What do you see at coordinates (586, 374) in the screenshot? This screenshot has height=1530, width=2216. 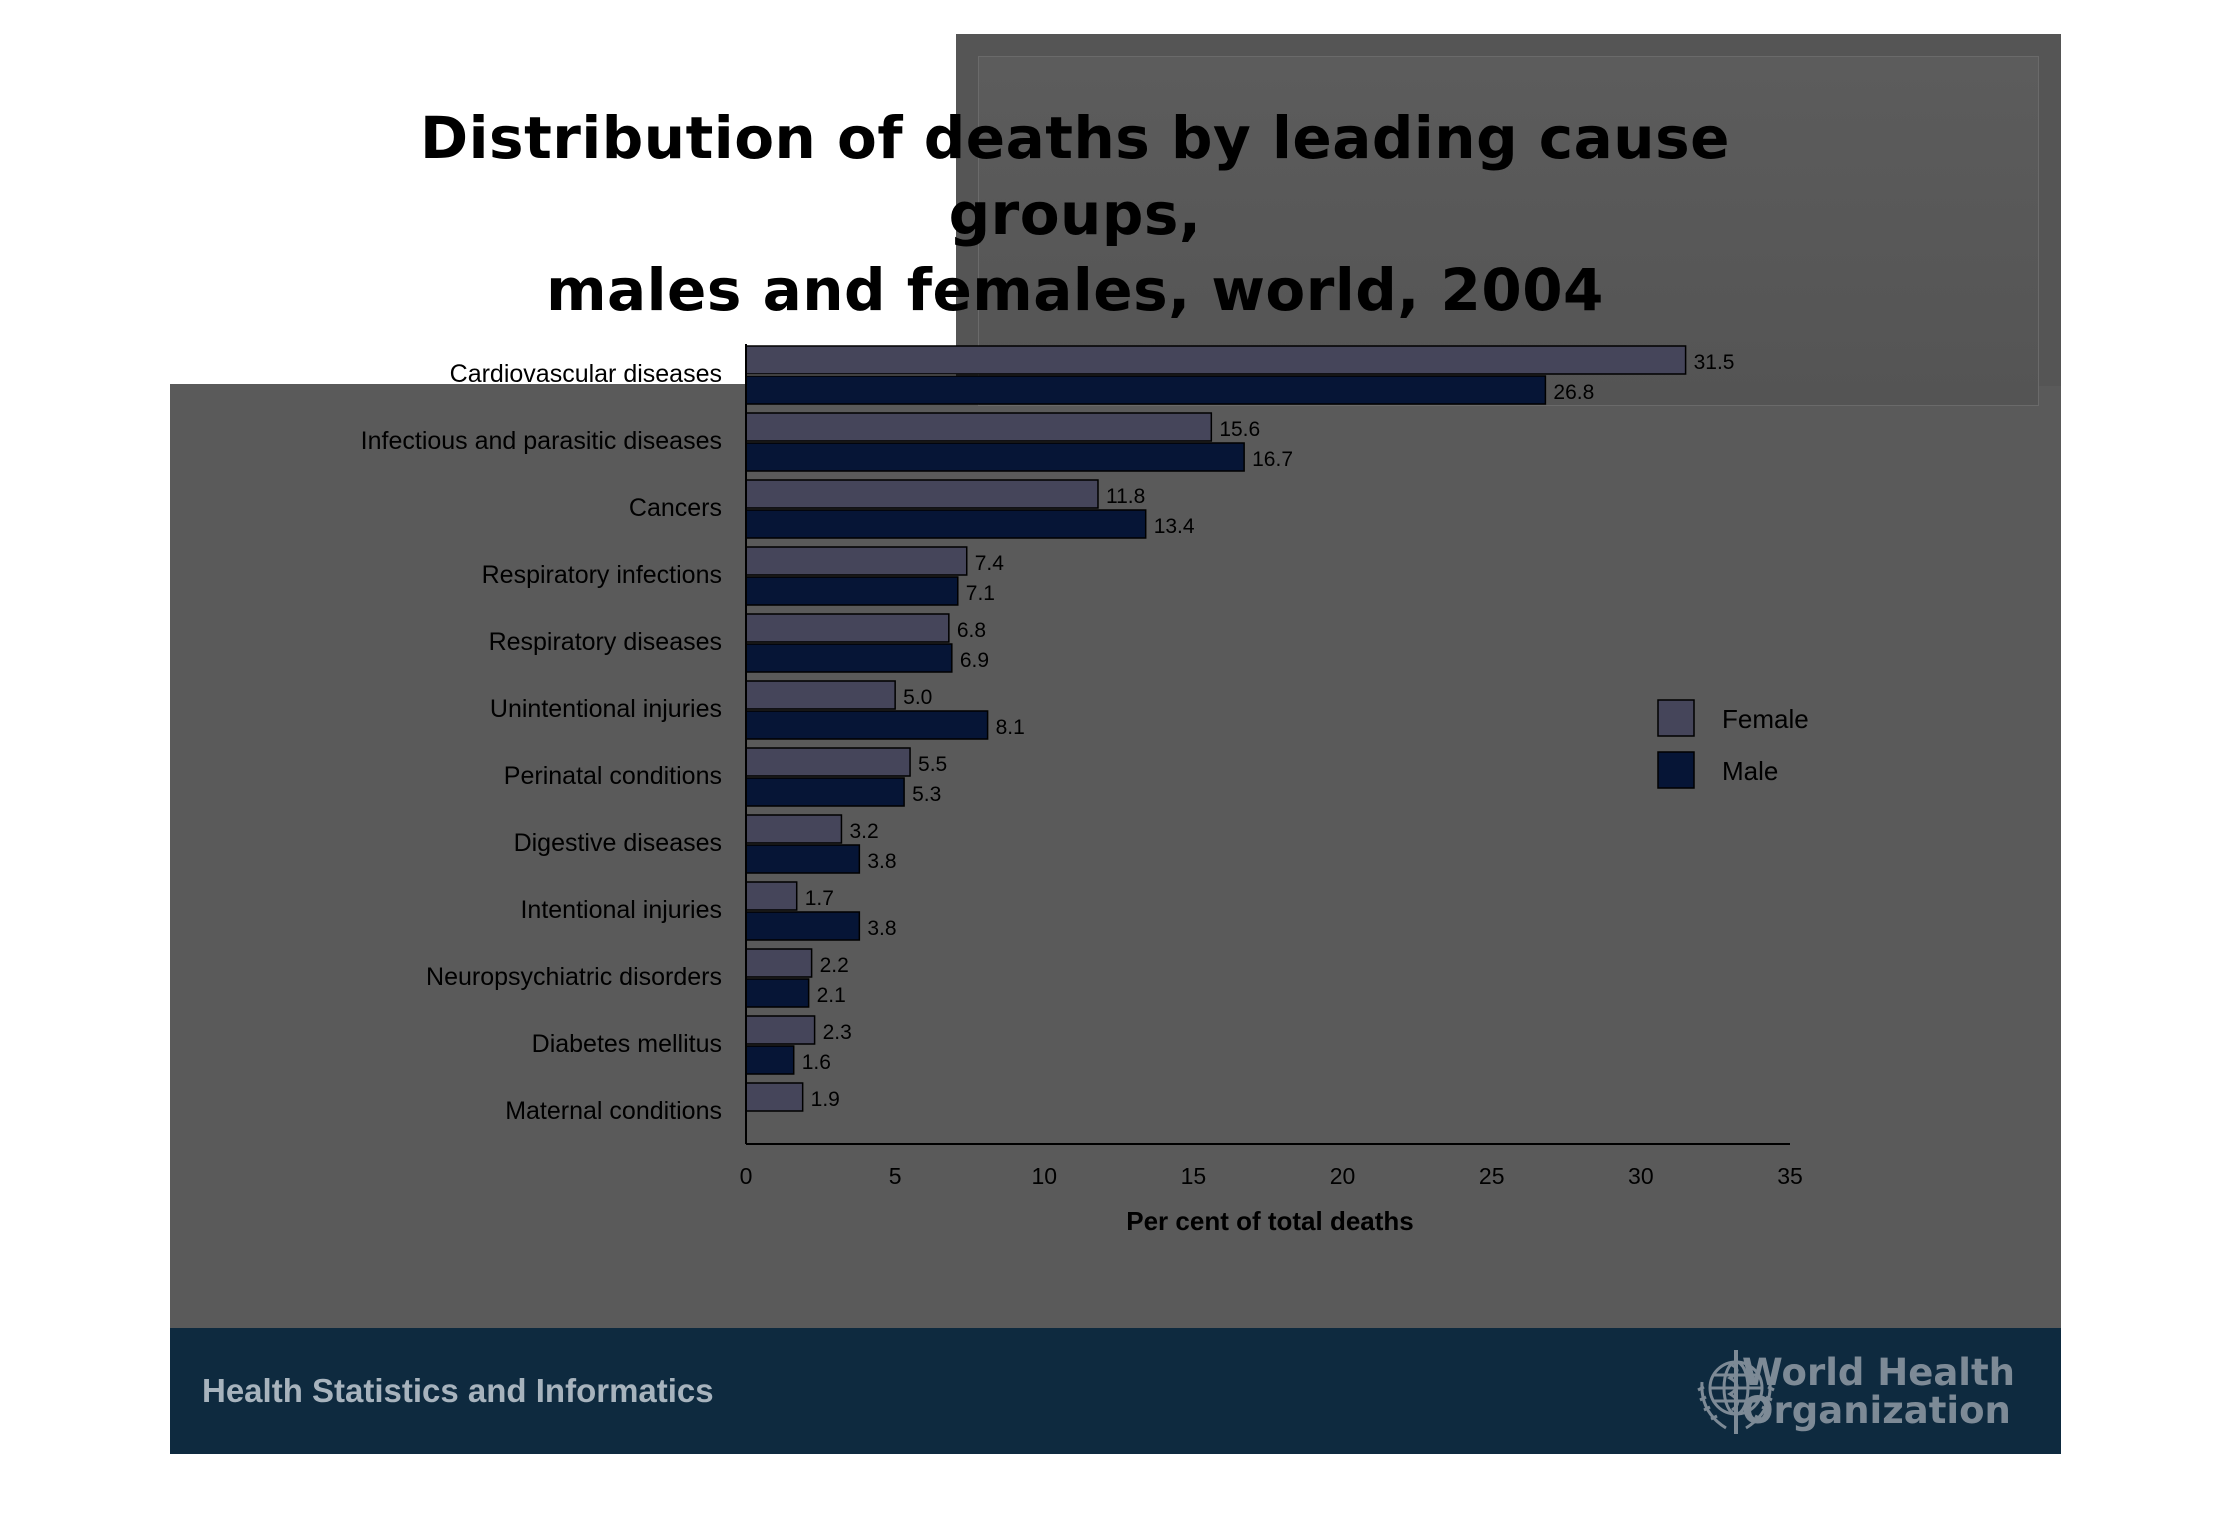 I see `category-label: Cardiovascular diseases` at bounding box center [586, 374].